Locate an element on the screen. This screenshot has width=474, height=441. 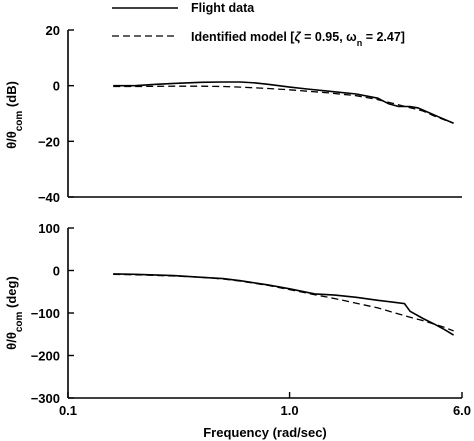
phase-series is located at coordinates (284, 304).